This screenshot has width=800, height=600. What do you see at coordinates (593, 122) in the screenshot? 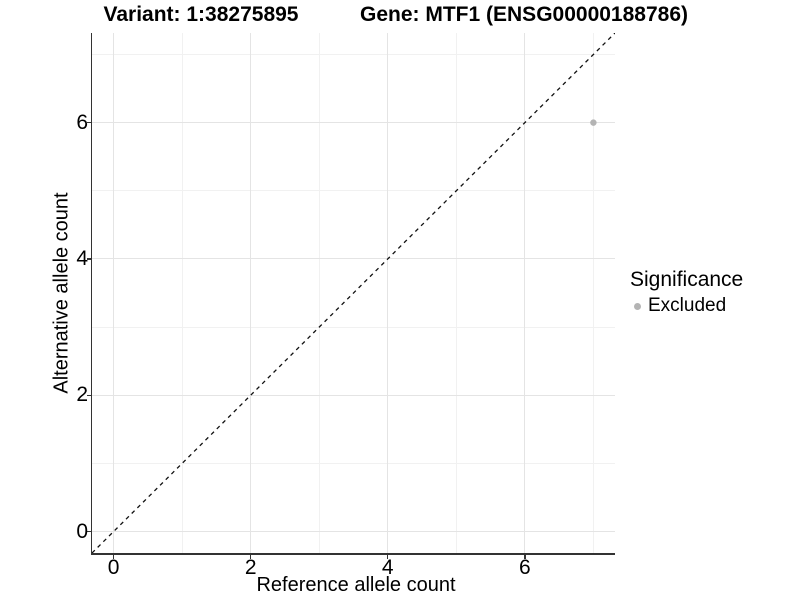
I see `data-point-excluded` at bounding box center [593, 122].